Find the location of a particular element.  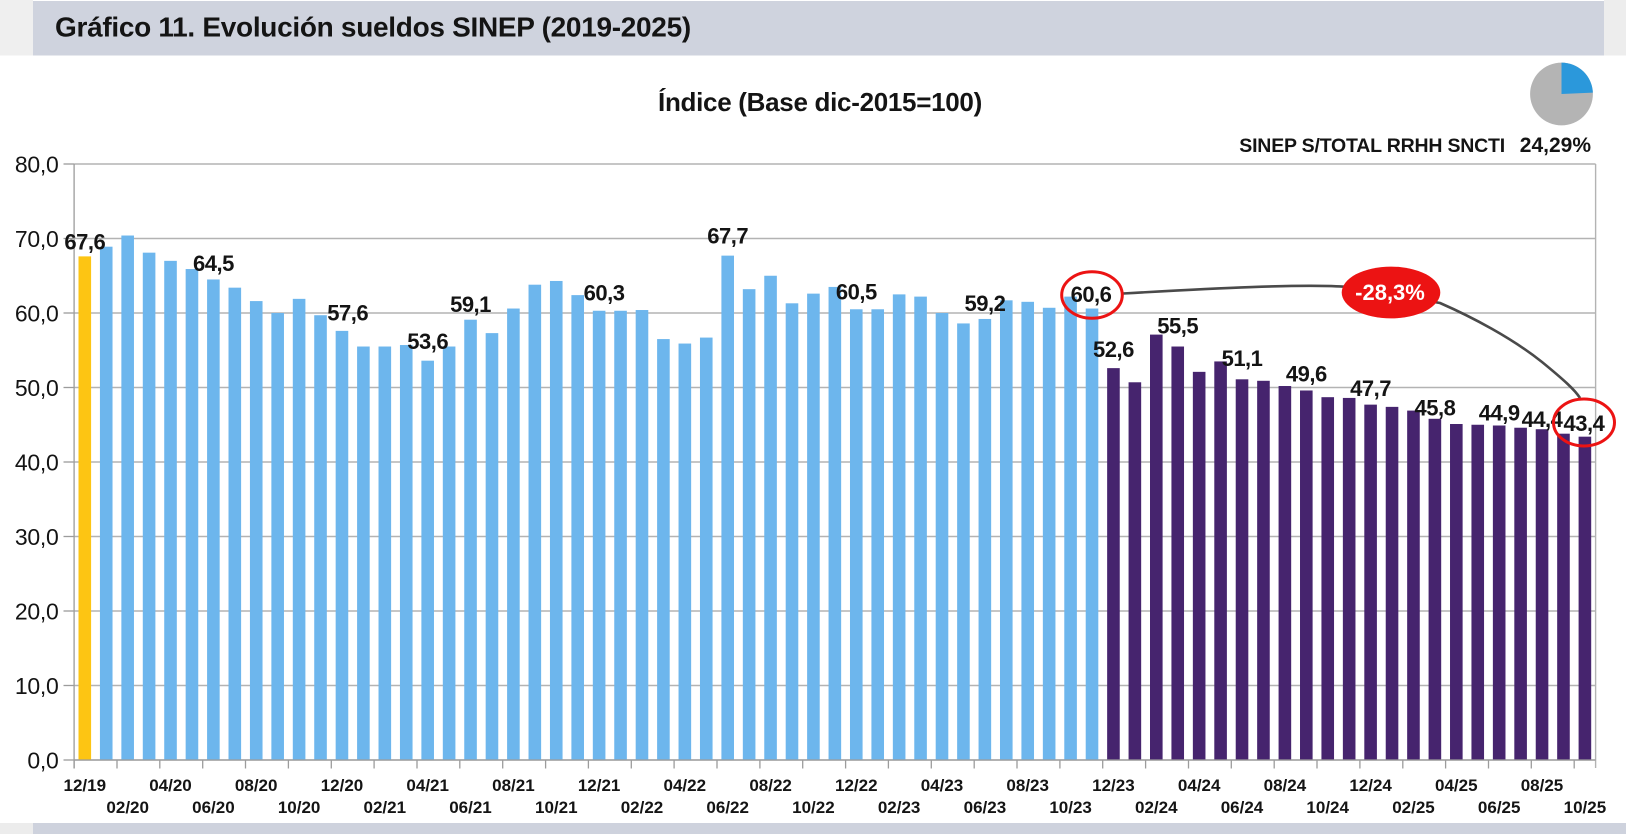

svg-text: 10/22 is located at coordinates (813, 807).